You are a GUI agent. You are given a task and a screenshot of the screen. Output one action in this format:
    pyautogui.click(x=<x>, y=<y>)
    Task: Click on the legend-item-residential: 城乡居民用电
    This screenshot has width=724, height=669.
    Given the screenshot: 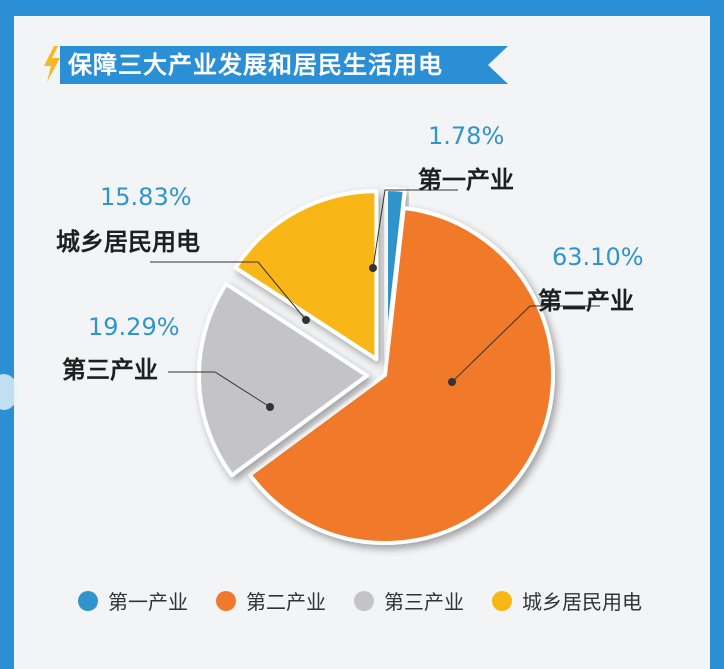 What is the action you would take?
    pyautogui.click(x=567, y=600)
    